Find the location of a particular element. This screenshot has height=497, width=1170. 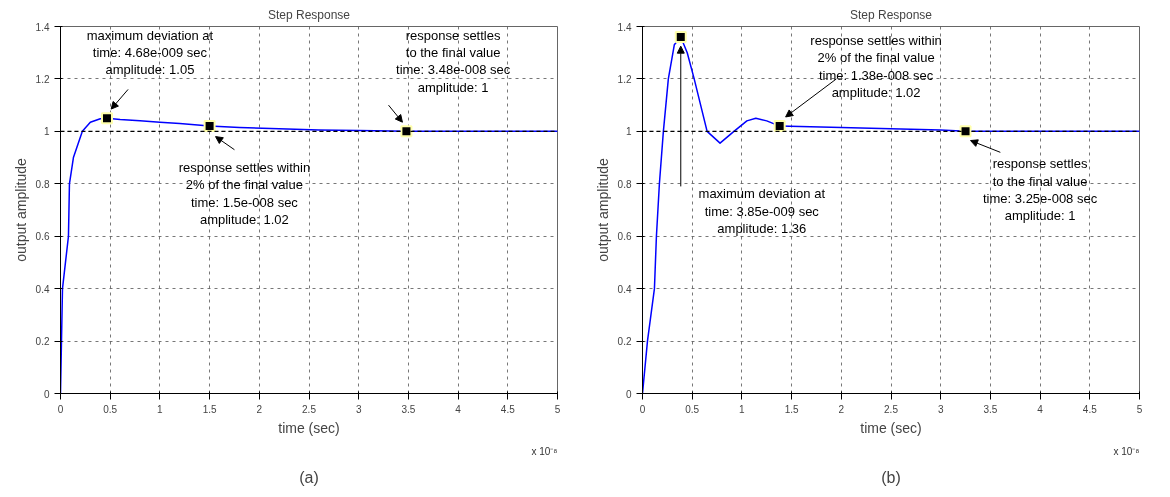

text: (a) is located at coordinates (309, 477).